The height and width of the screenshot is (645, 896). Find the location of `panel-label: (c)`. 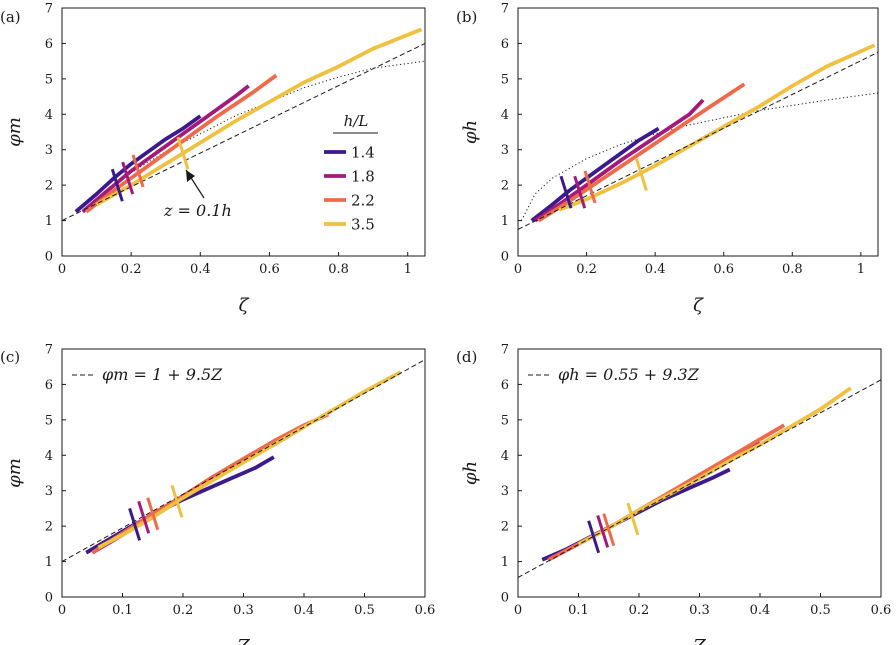

panel-label: (c) is located at coordinates (10, 357).